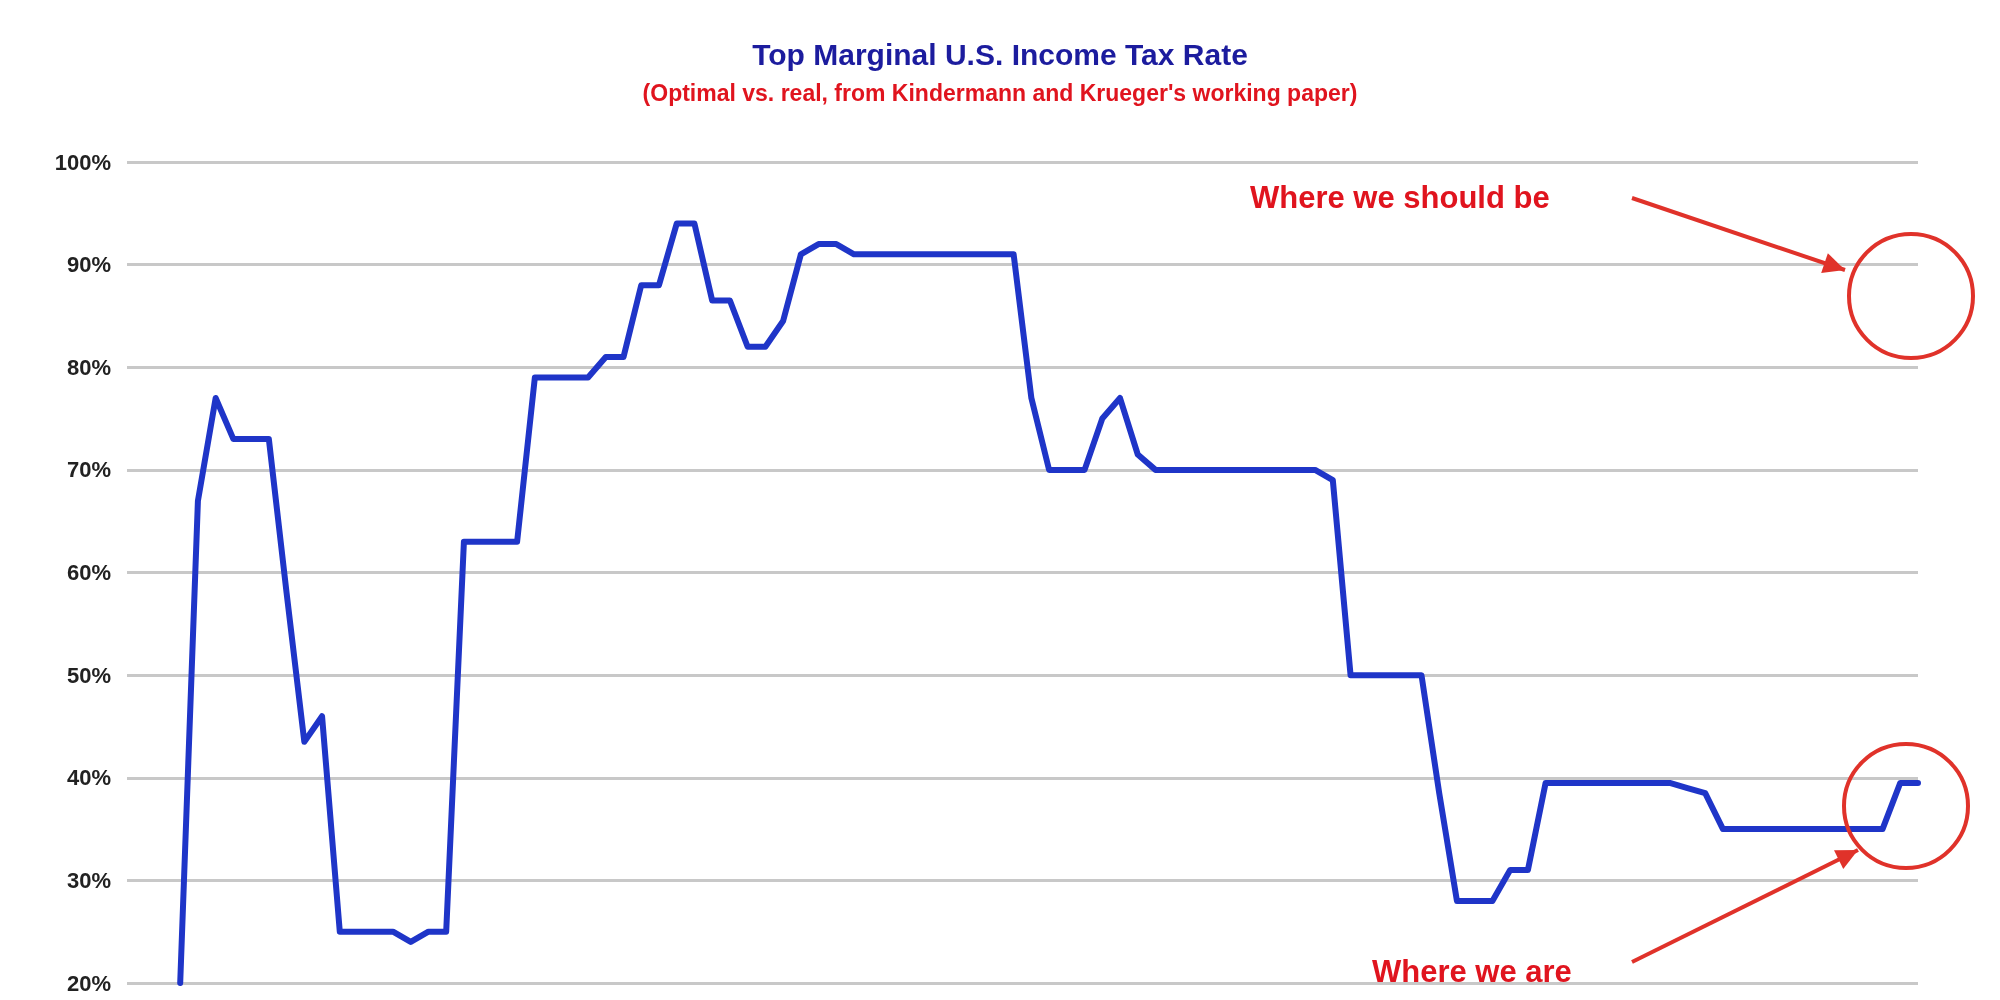 The image size is (2000, 1000). What do you see at coordinates (88, 572) in the screenshot?
I see `y-tick-label: 60%` at bounding box center [88, 572].